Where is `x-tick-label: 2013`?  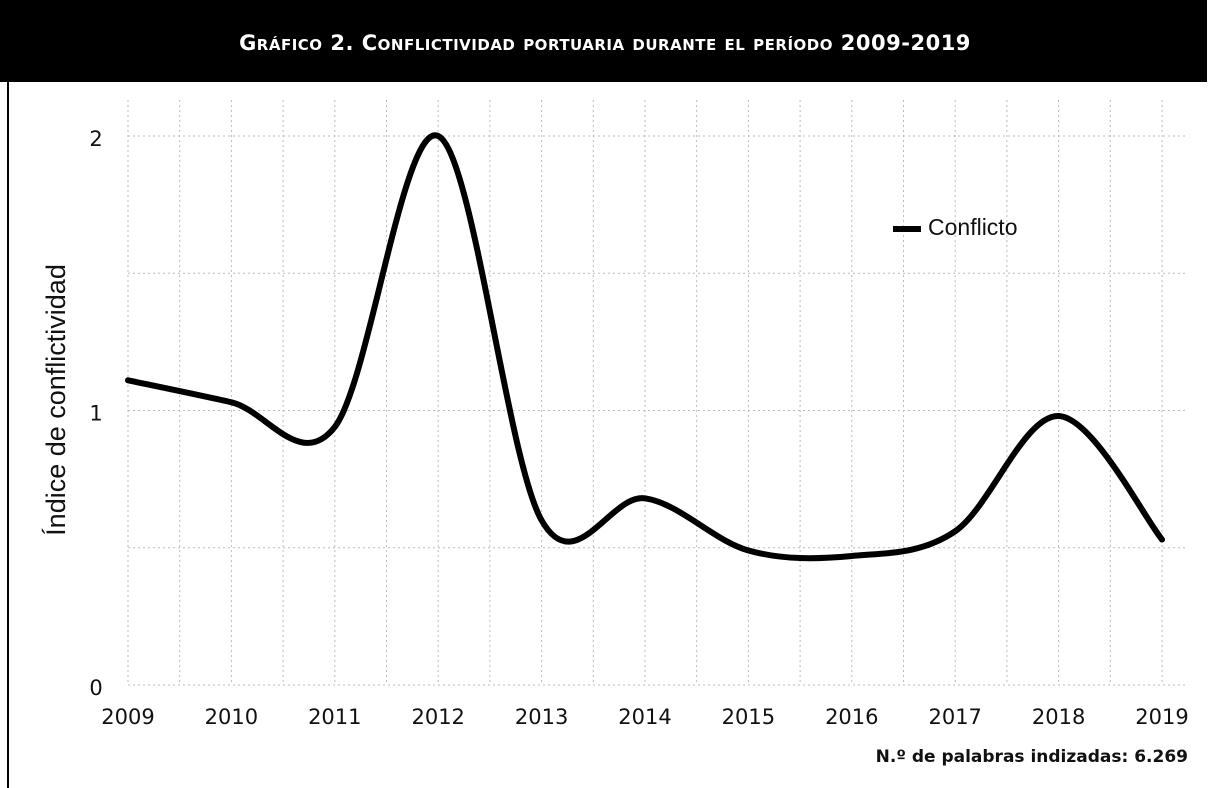 x-tick-label: 2013 is located at coordinates (541, 717).